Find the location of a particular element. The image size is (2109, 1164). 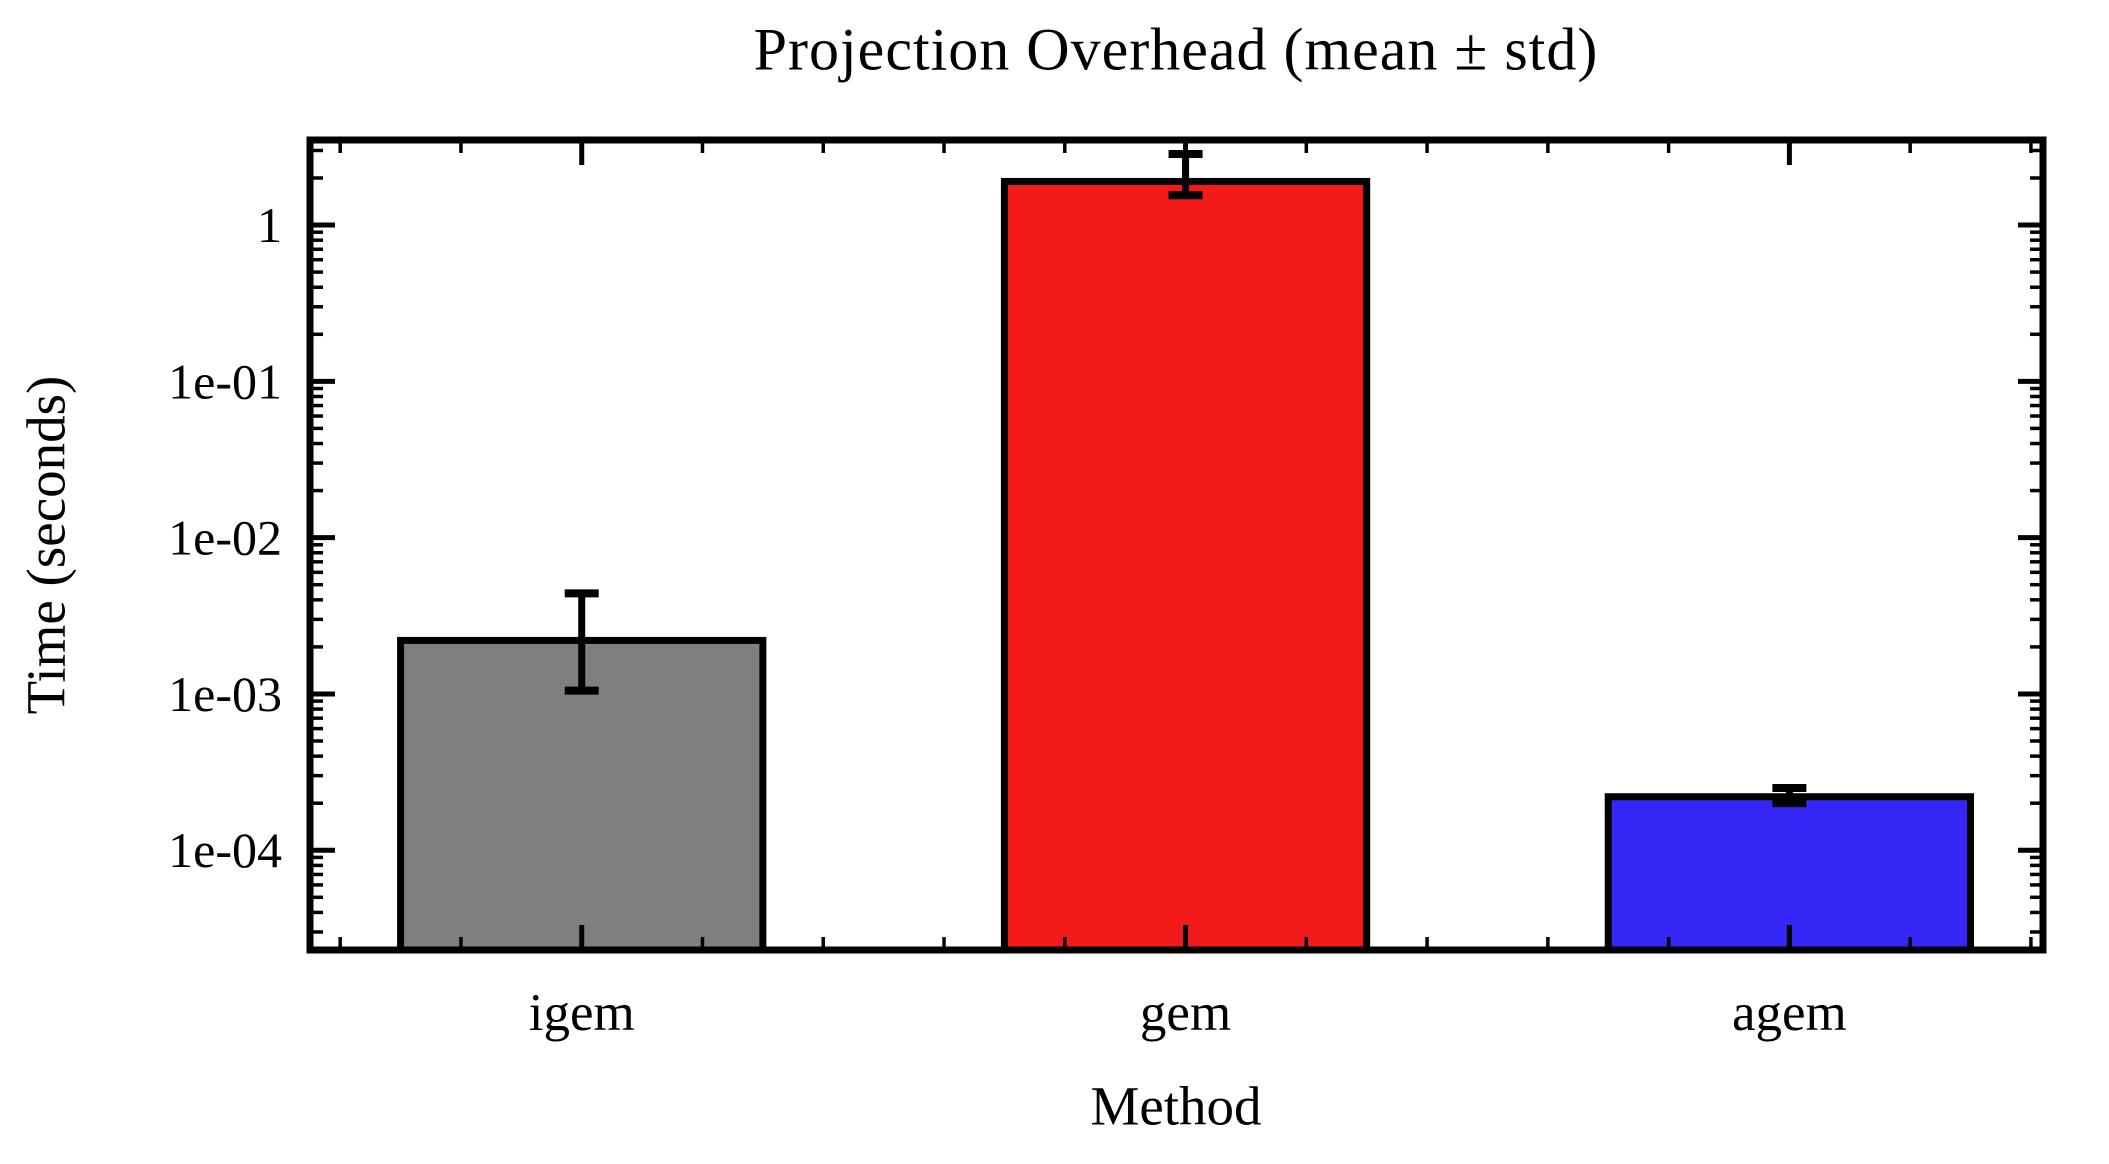

y-tick-label-1e-03: 1e-03 is located at coordinates (225, 694).